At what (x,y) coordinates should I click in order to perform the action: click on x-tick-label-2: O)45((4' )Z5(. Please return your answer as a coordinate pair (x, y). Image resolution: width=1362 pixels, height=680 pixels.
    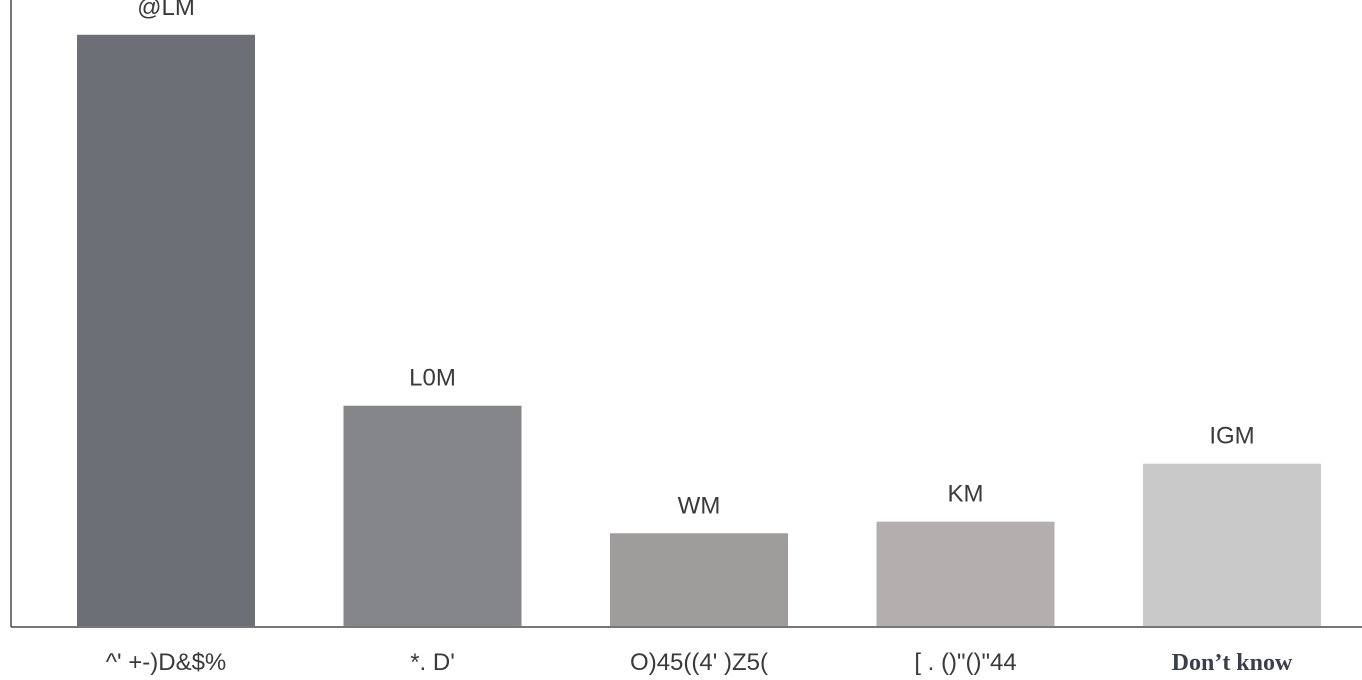
    Looking at the image, I should click on (699, 662).